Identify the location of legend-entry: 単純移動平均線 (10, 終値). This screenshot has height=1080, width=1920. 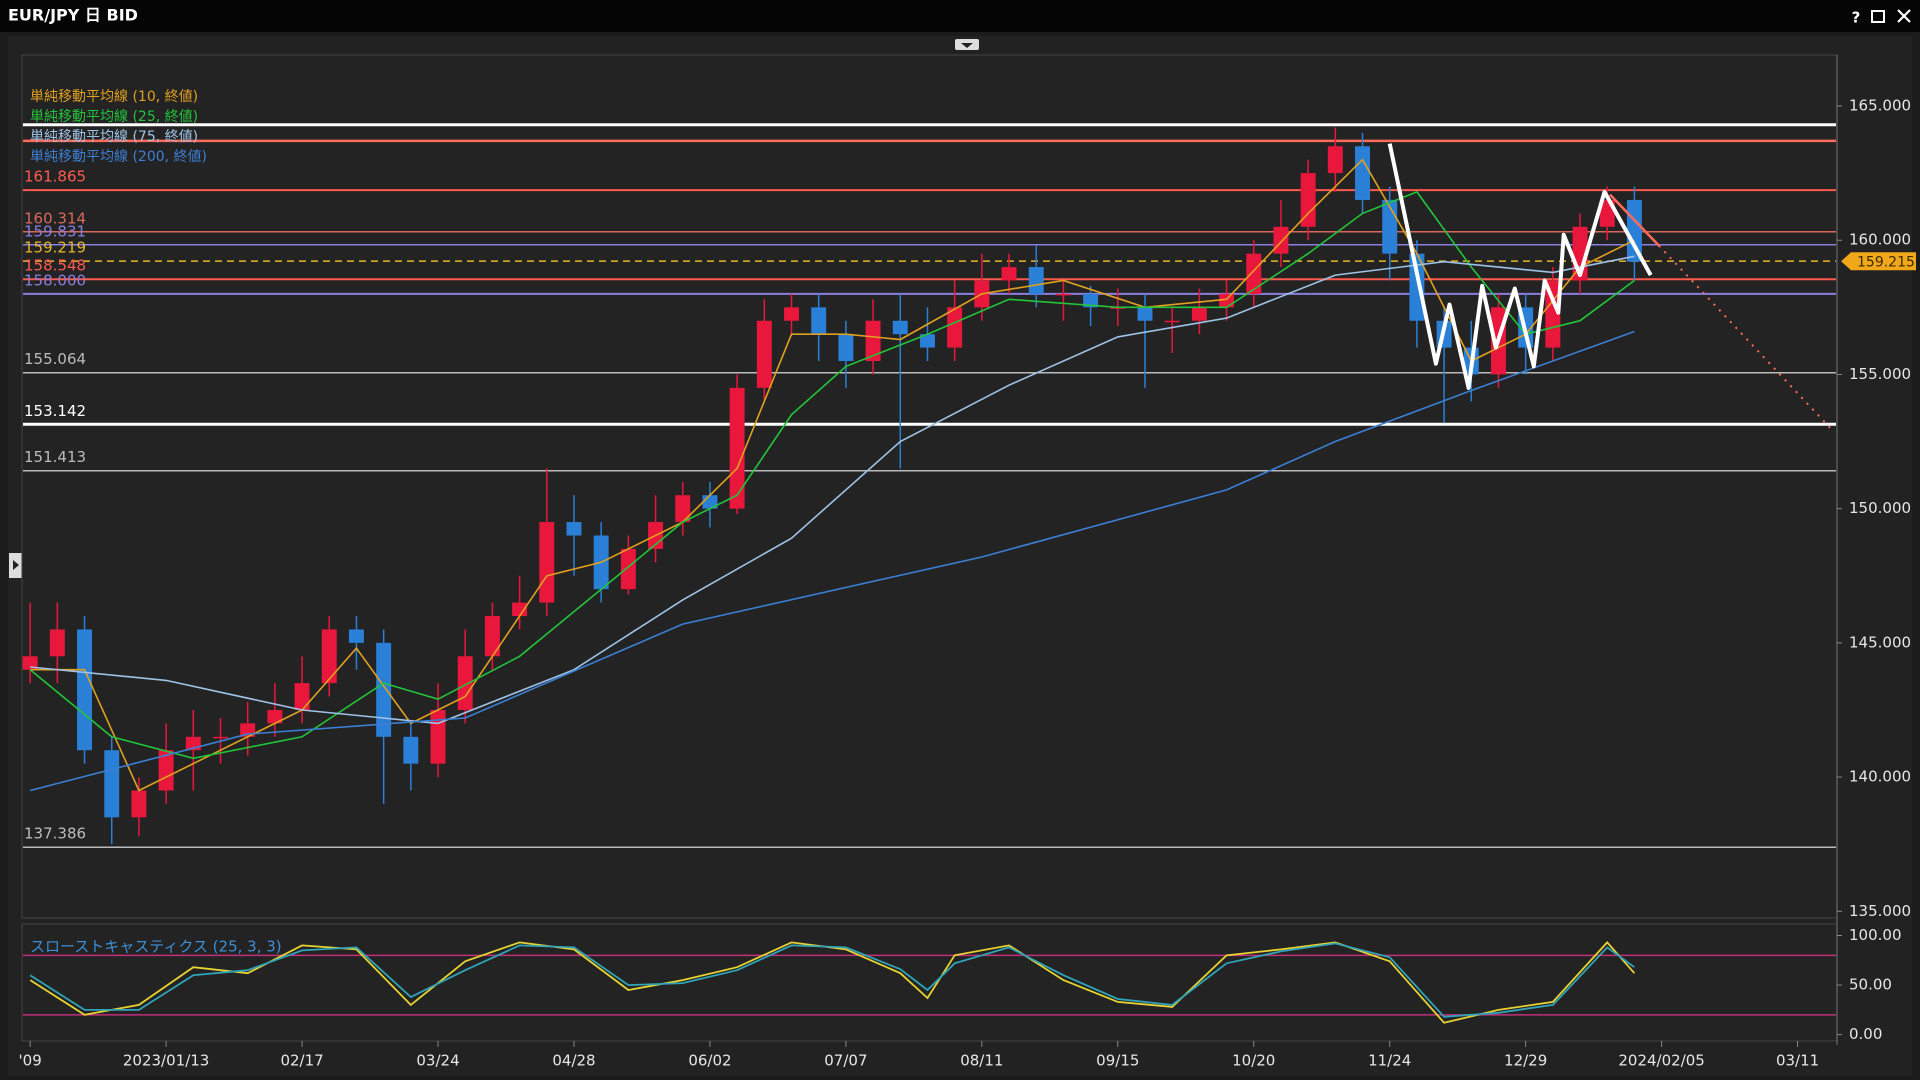
(114, 97).